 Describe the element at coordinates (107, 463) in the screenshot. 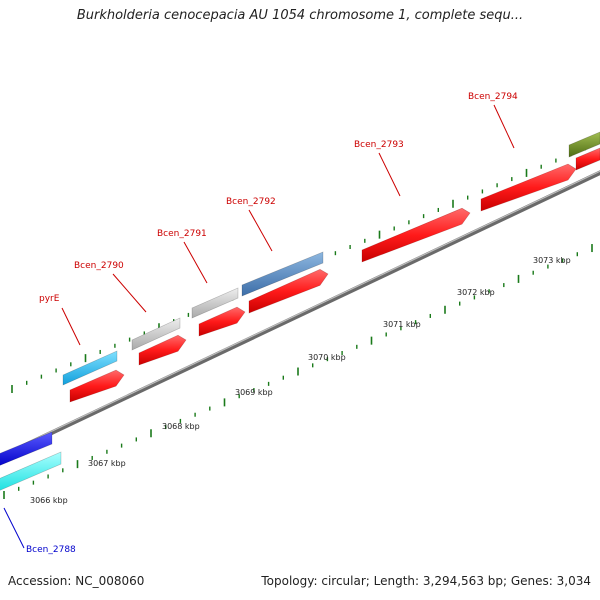

I see `kbp-label: 3067 kbp` at that location.